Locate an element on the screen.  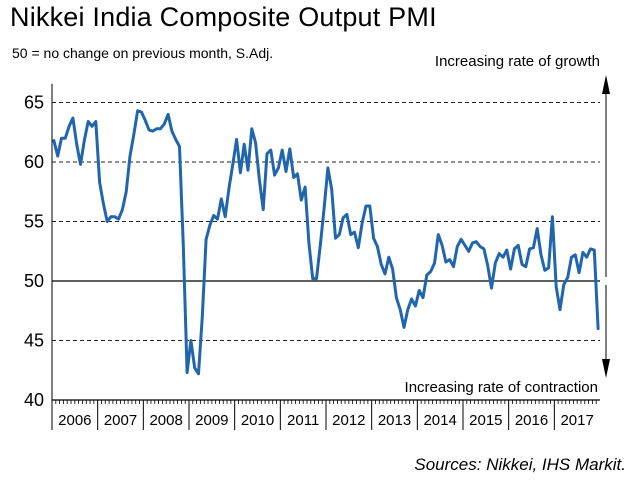
growth-arrow-head is located at coordinates (606, 84).